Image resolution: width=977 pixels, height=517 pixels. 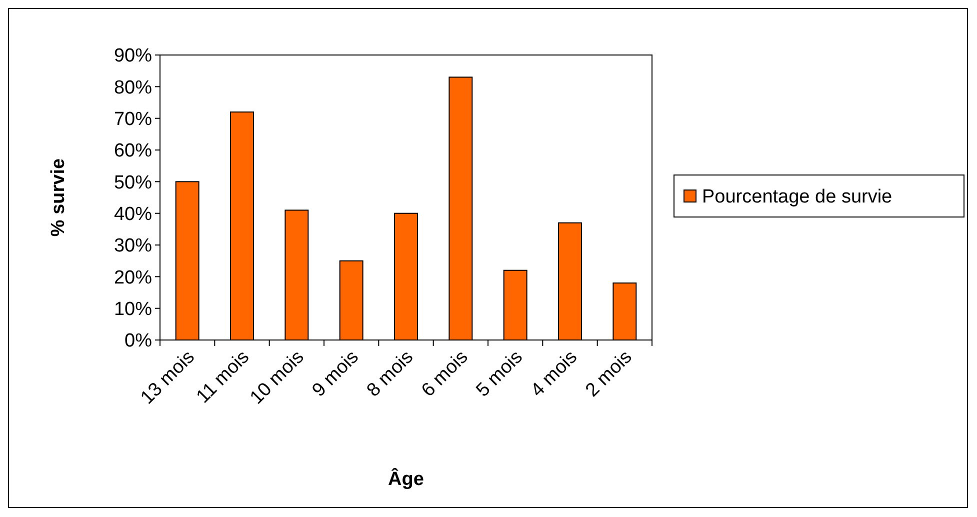 I want to click on y-tick-label: 0%, so click(x=138, y=341).